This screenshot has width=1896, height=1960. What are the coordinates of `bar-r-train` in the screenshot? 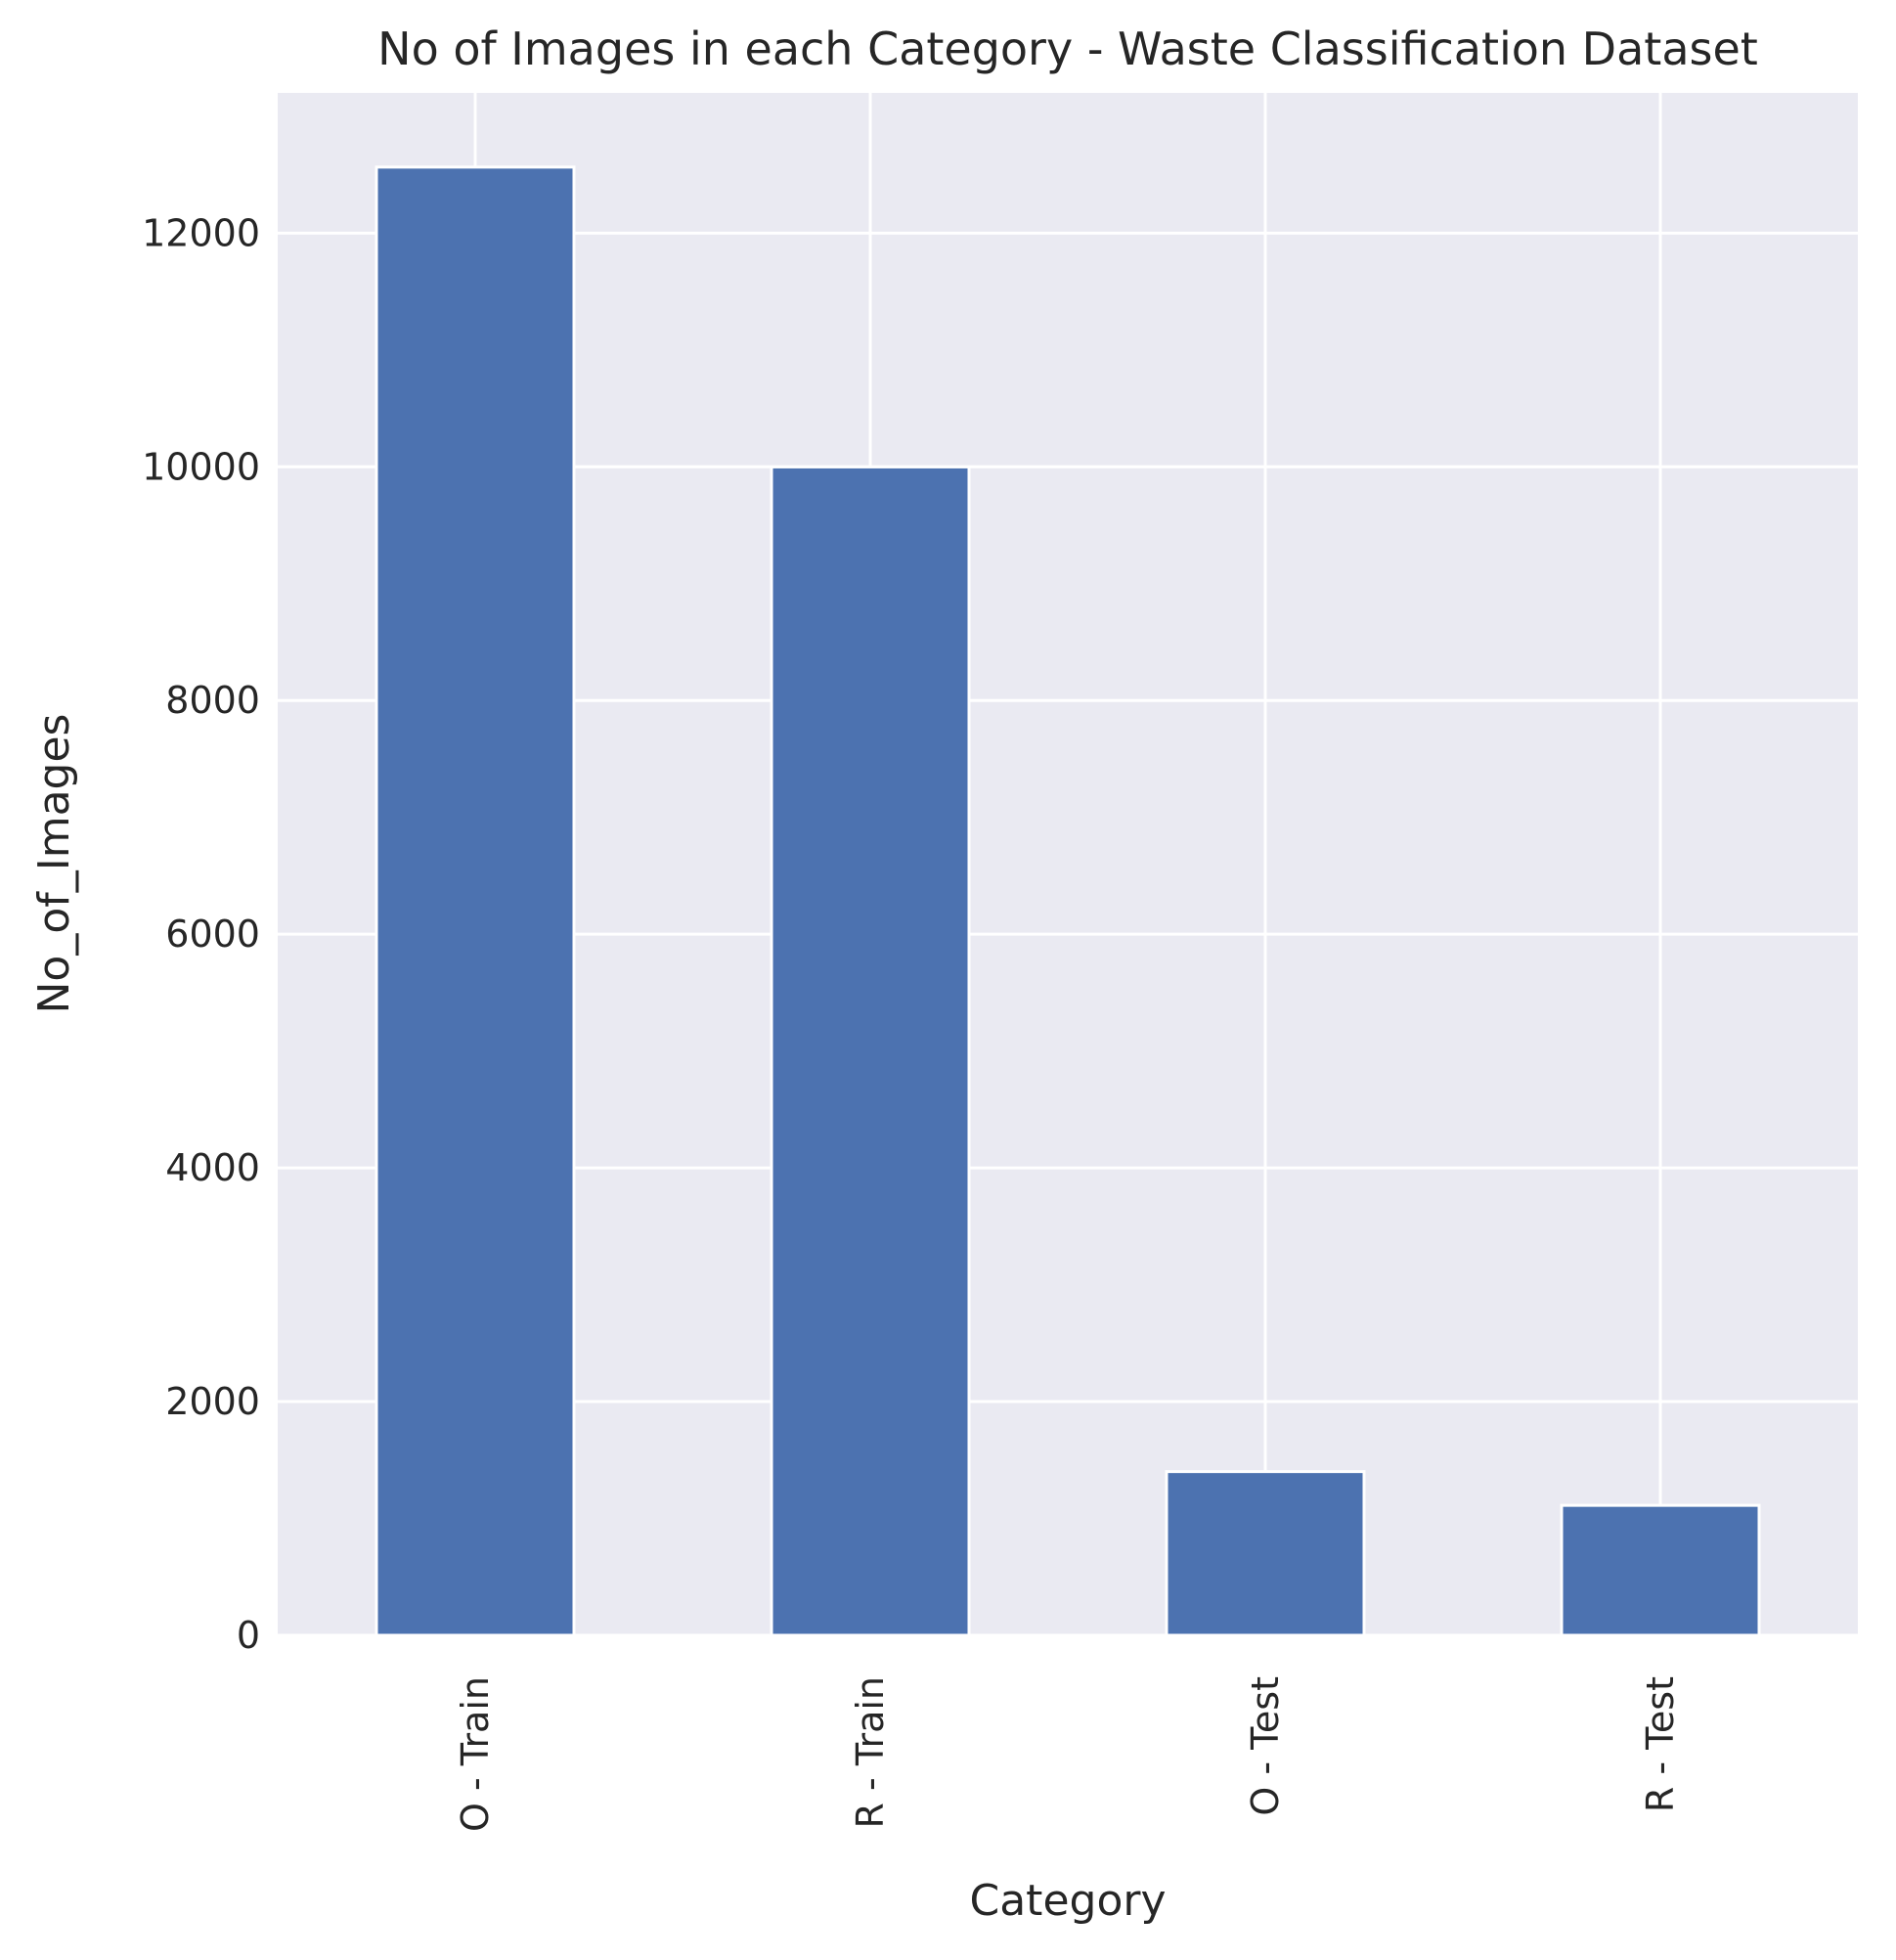 It's located at (870, 1051).